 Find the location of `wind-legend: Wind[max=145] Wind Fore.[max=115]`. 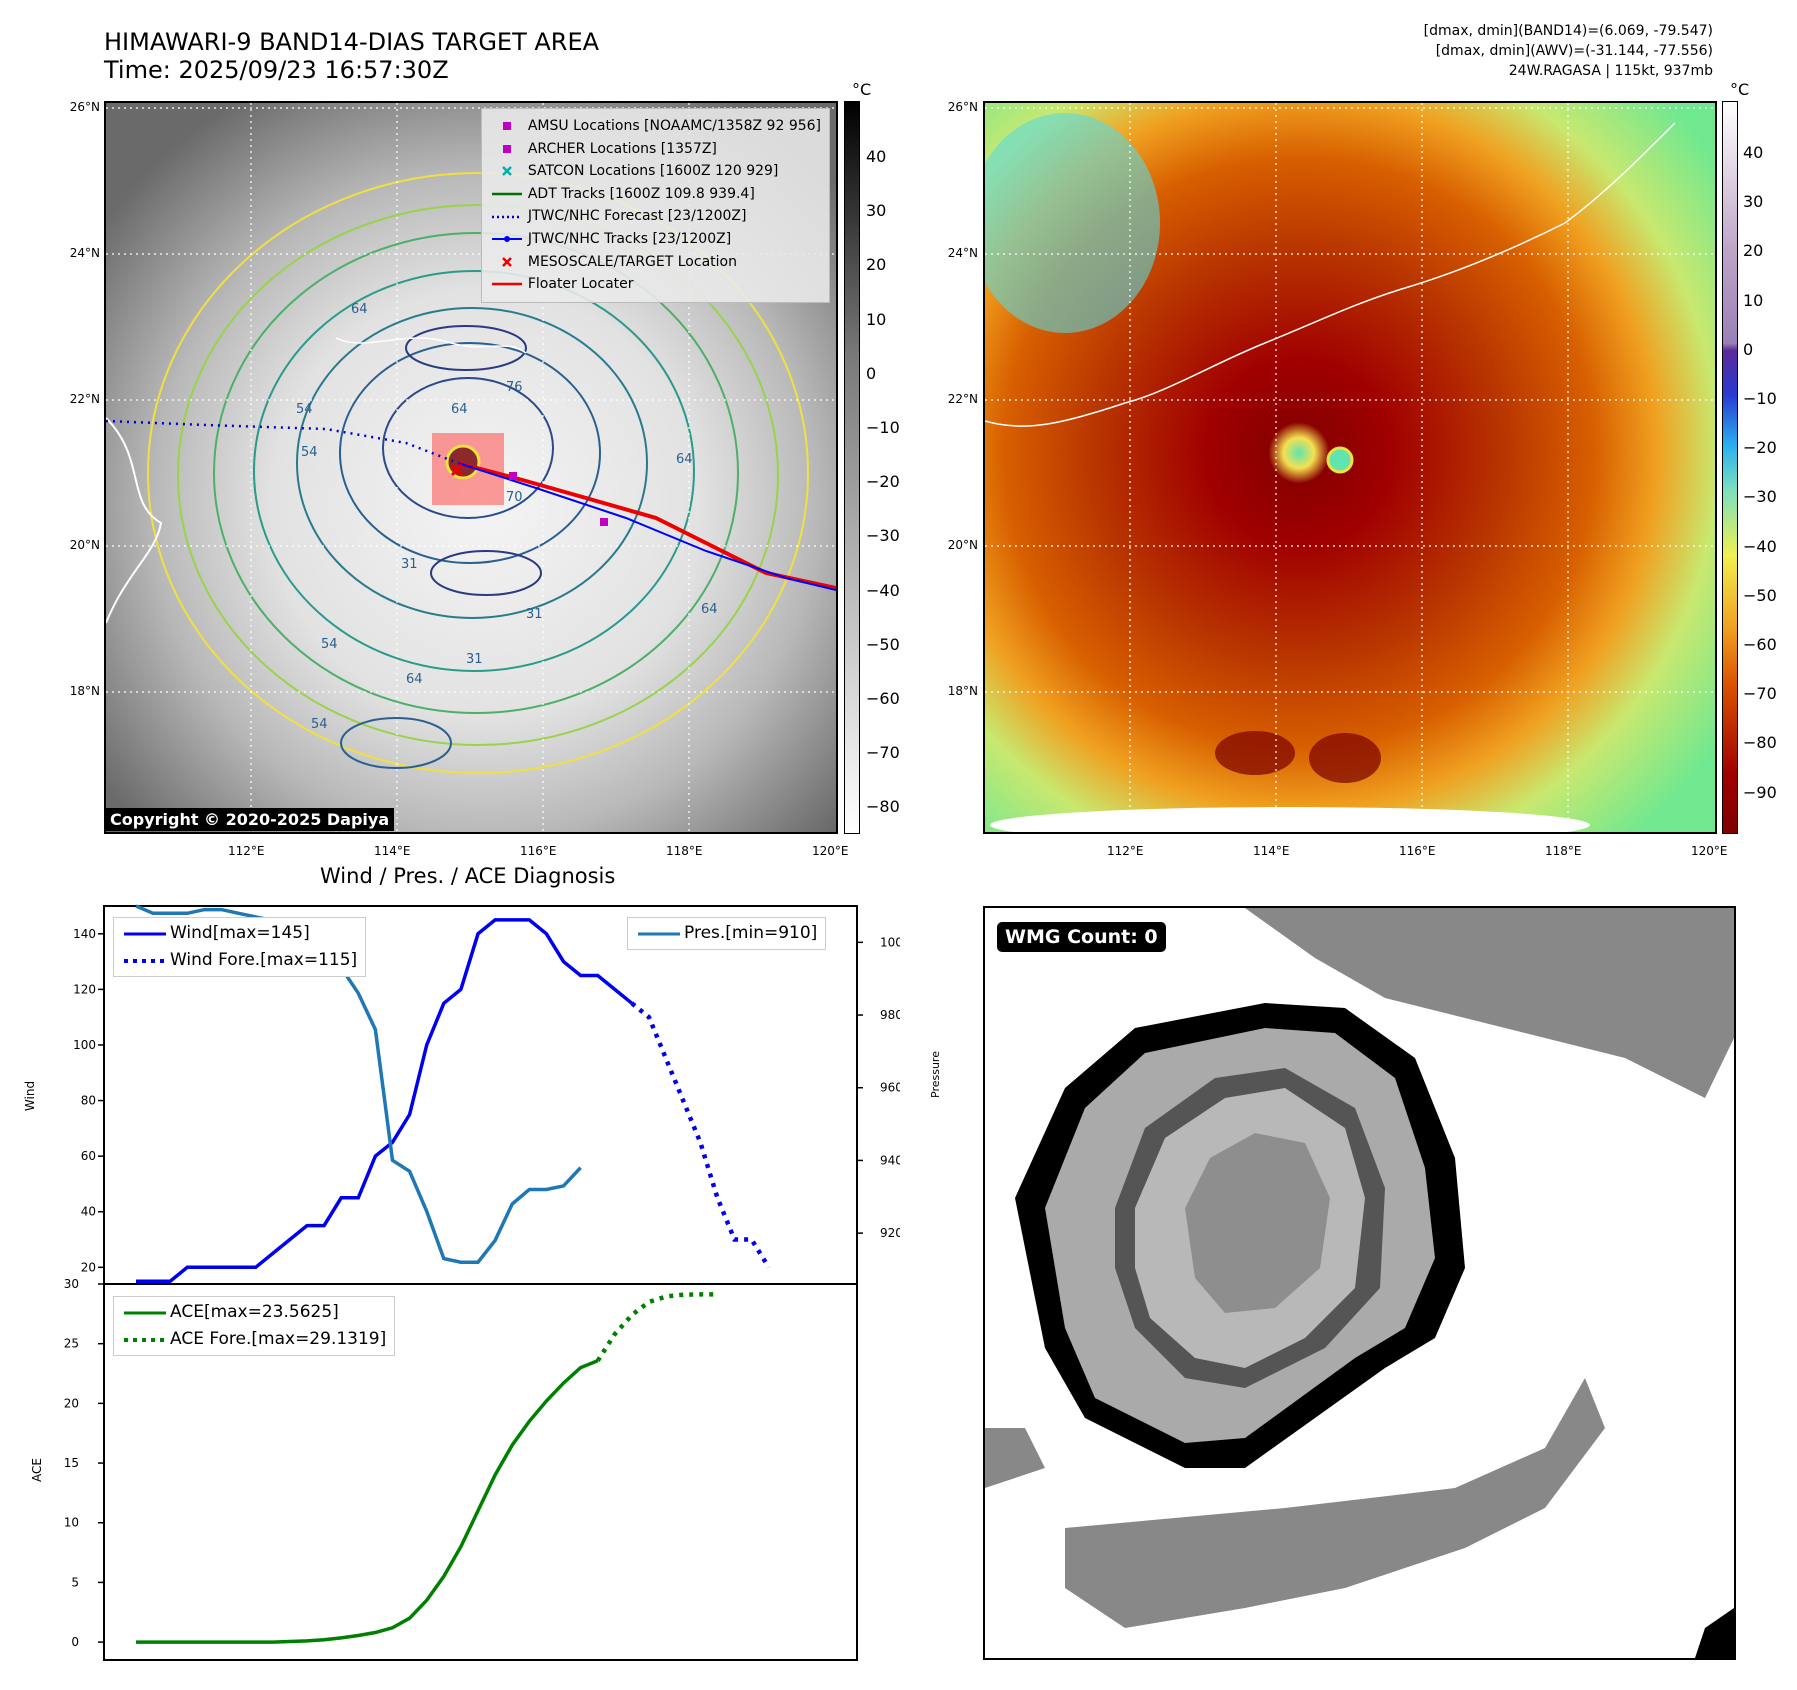

wind-legend: Wind[max=145] Wind Fore.[max=115] is located at coordinates (240, 947).